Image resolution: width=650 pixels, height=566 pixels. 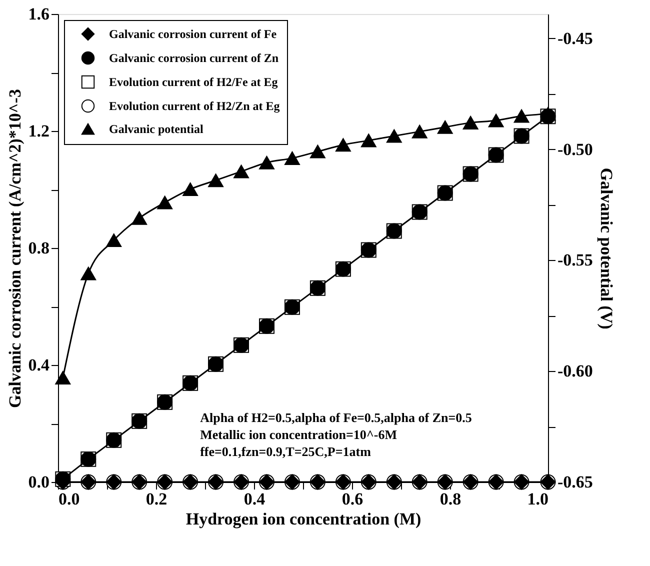 What do you see at coordinates (575, 260) in the screenshot?
I see `y2-tick-label: -0.55` at bounding box center [575, 260].